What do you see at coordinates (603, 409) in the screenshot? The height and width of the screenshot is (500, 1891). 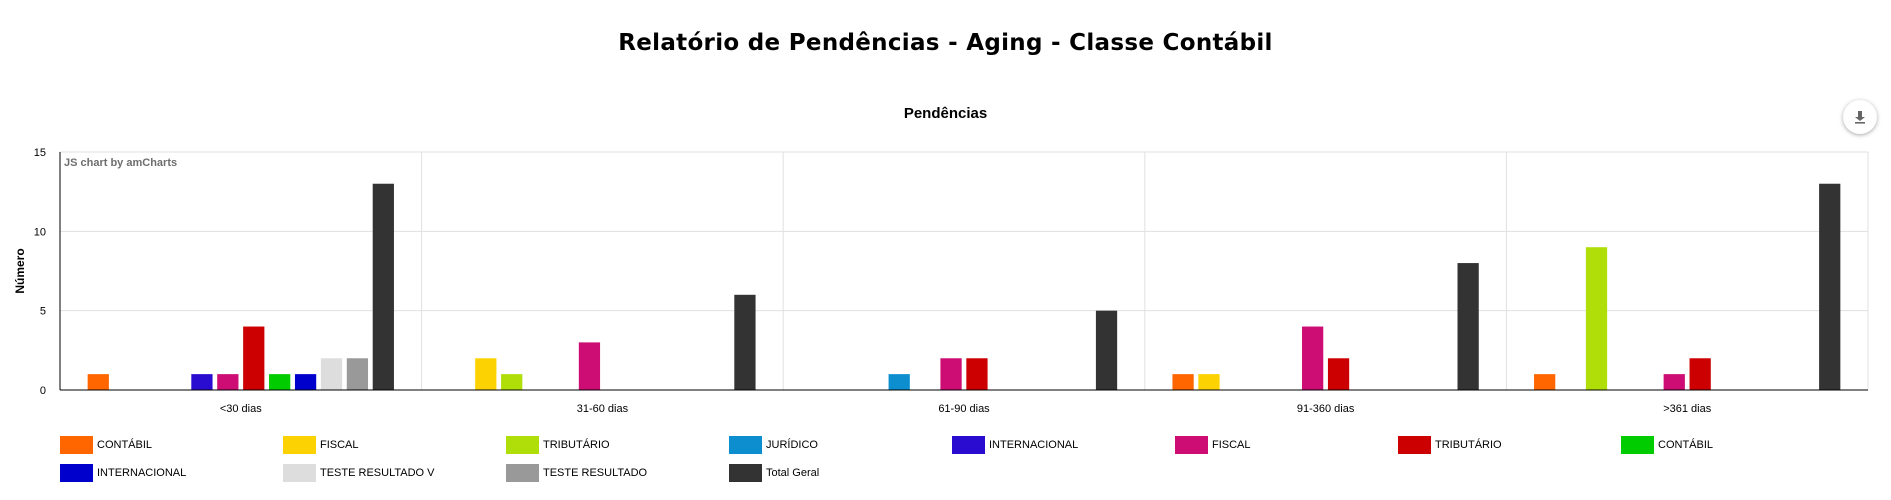 I see `x-tick-label: 31-60 dias` at bounding box center [603, 409].